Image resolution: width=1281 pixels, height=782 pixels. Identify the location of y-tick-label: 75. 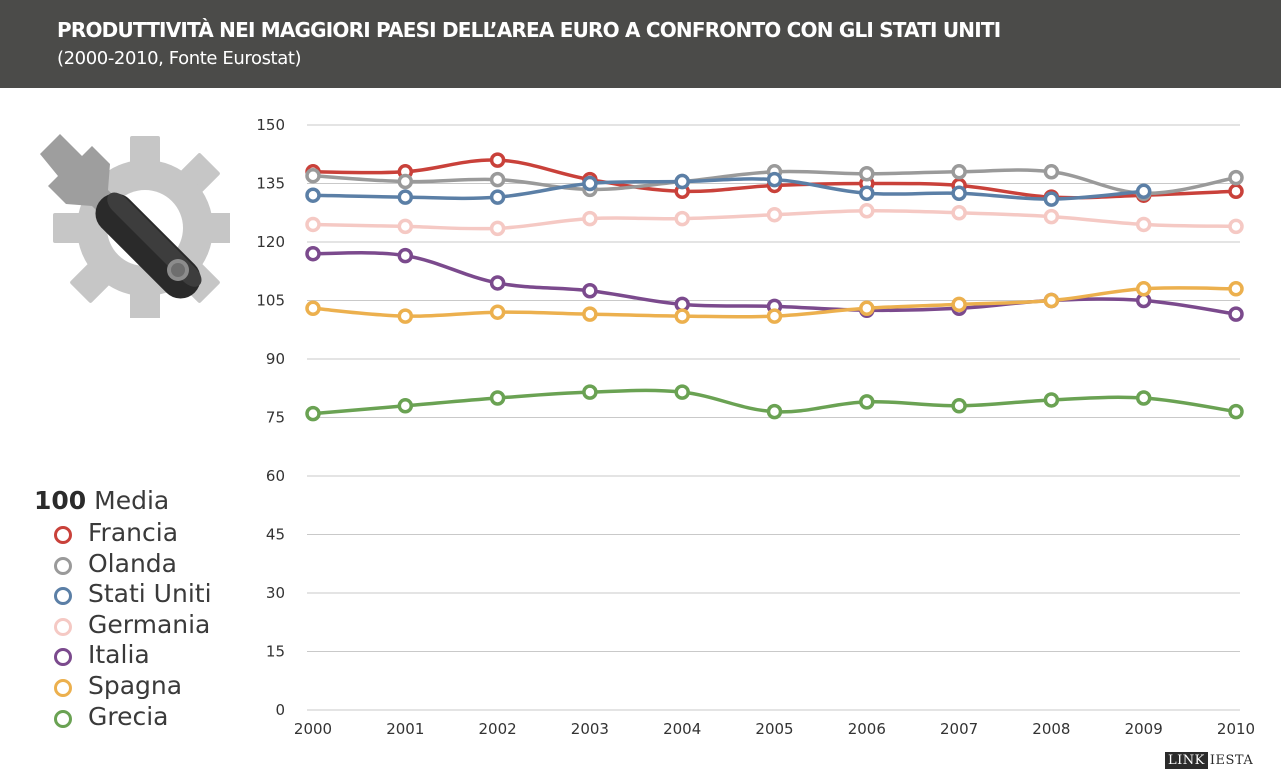
(275, 418).